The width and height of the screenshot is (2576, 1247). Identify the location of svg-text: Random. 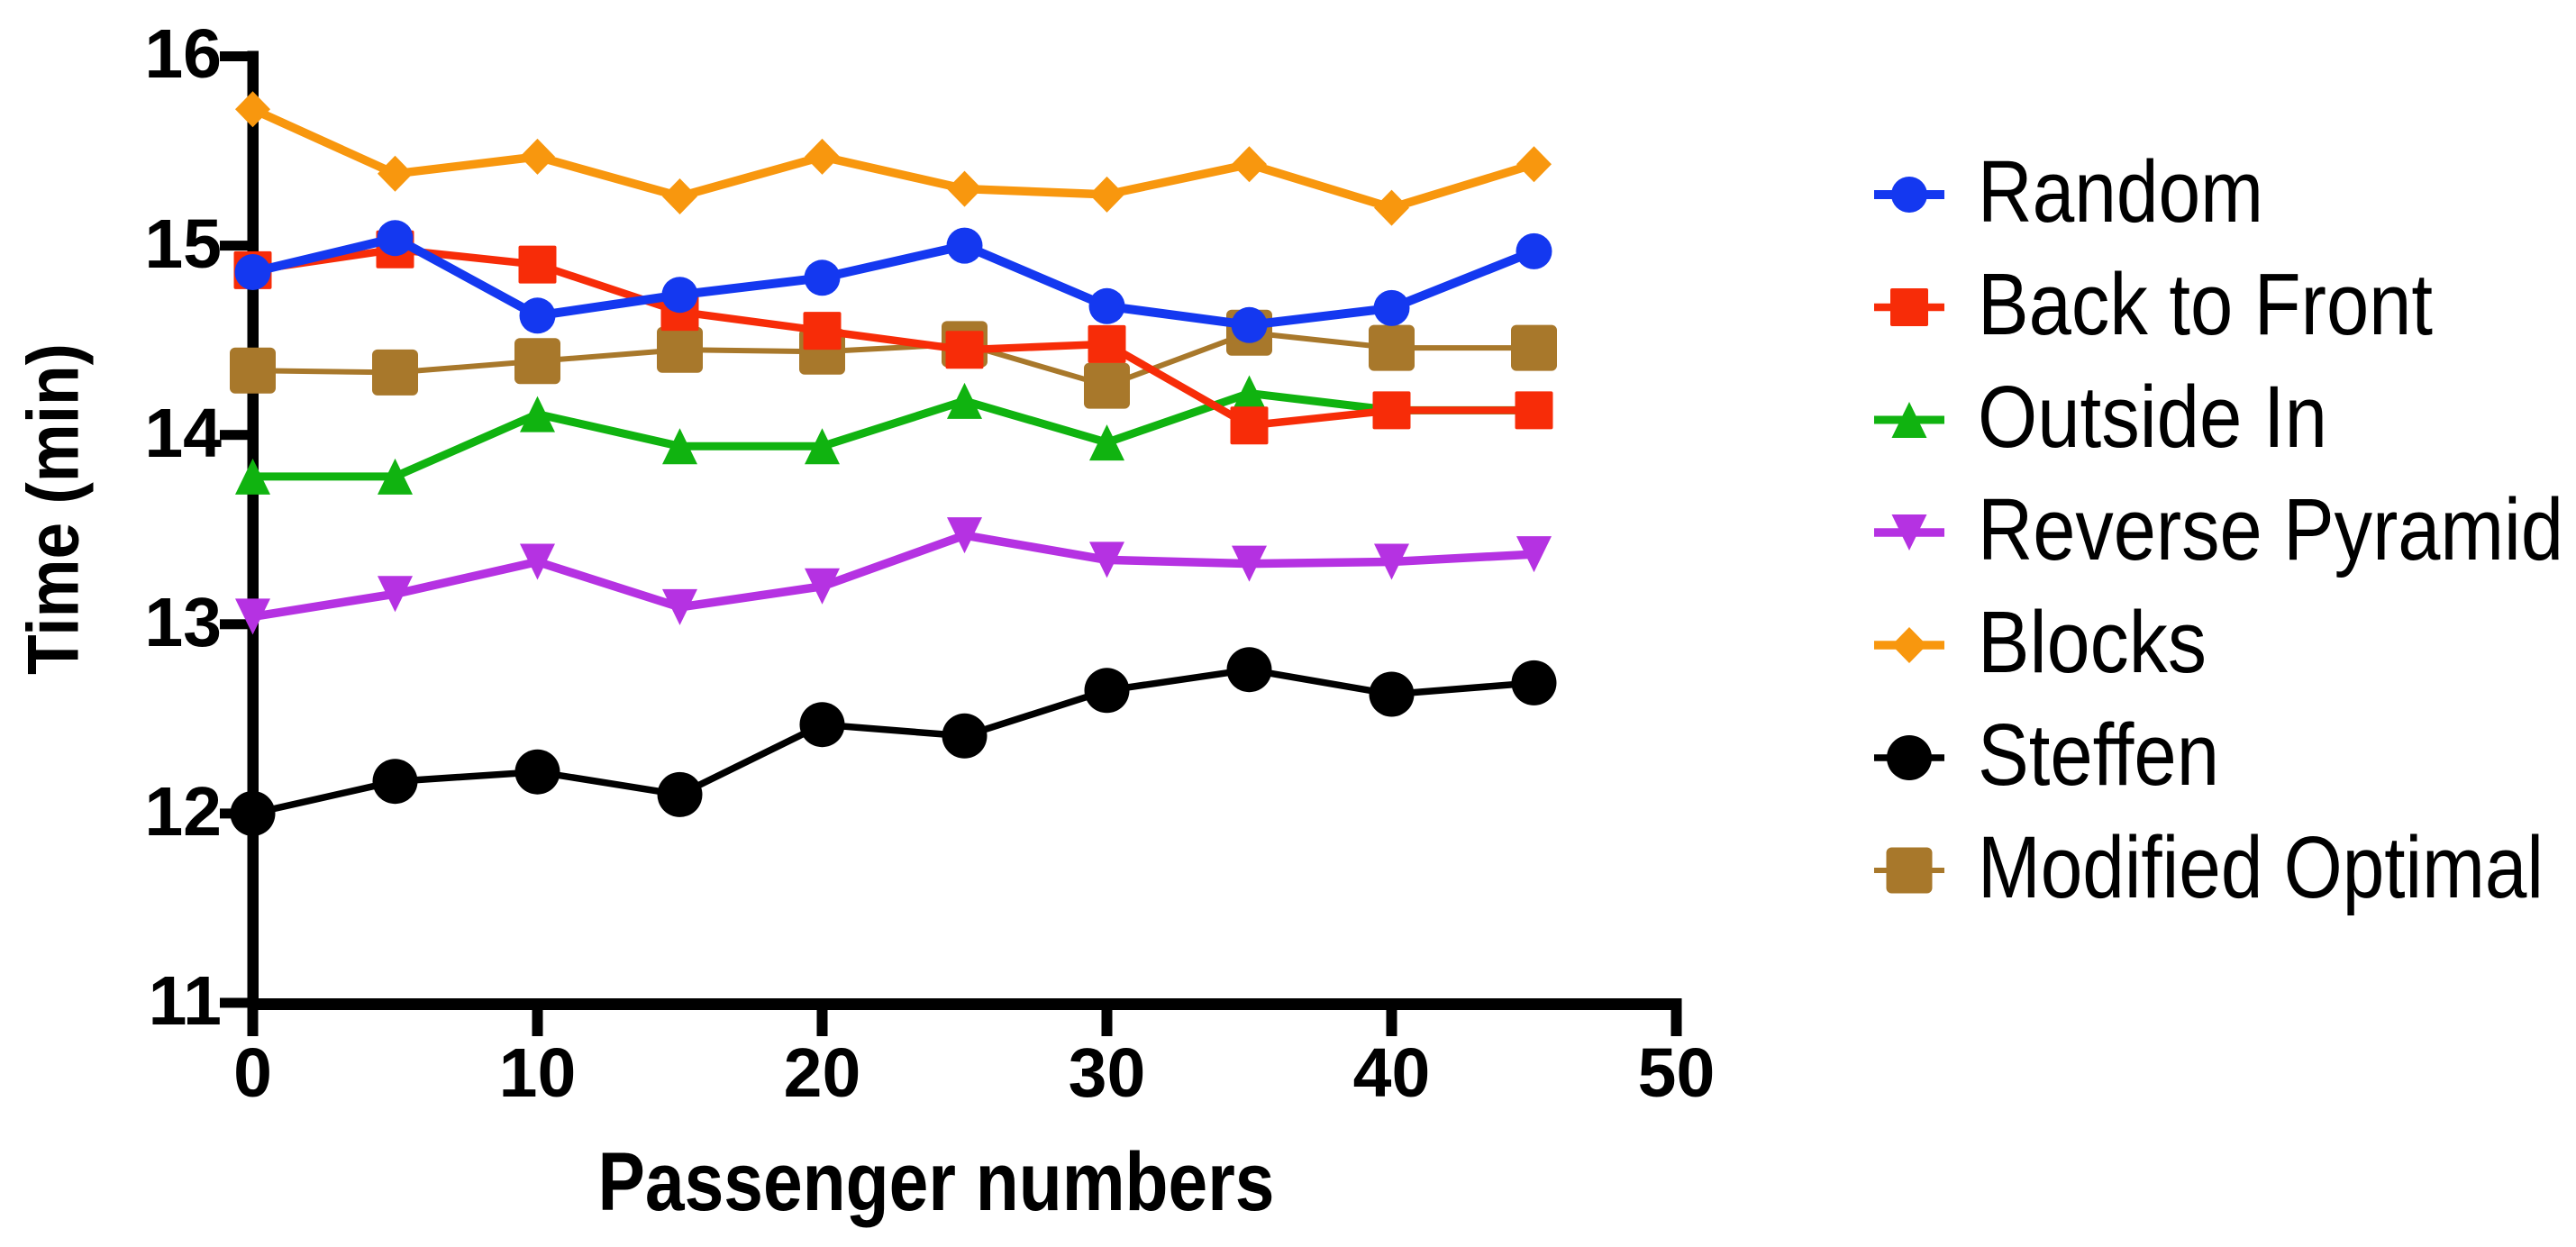
(2120, 191).